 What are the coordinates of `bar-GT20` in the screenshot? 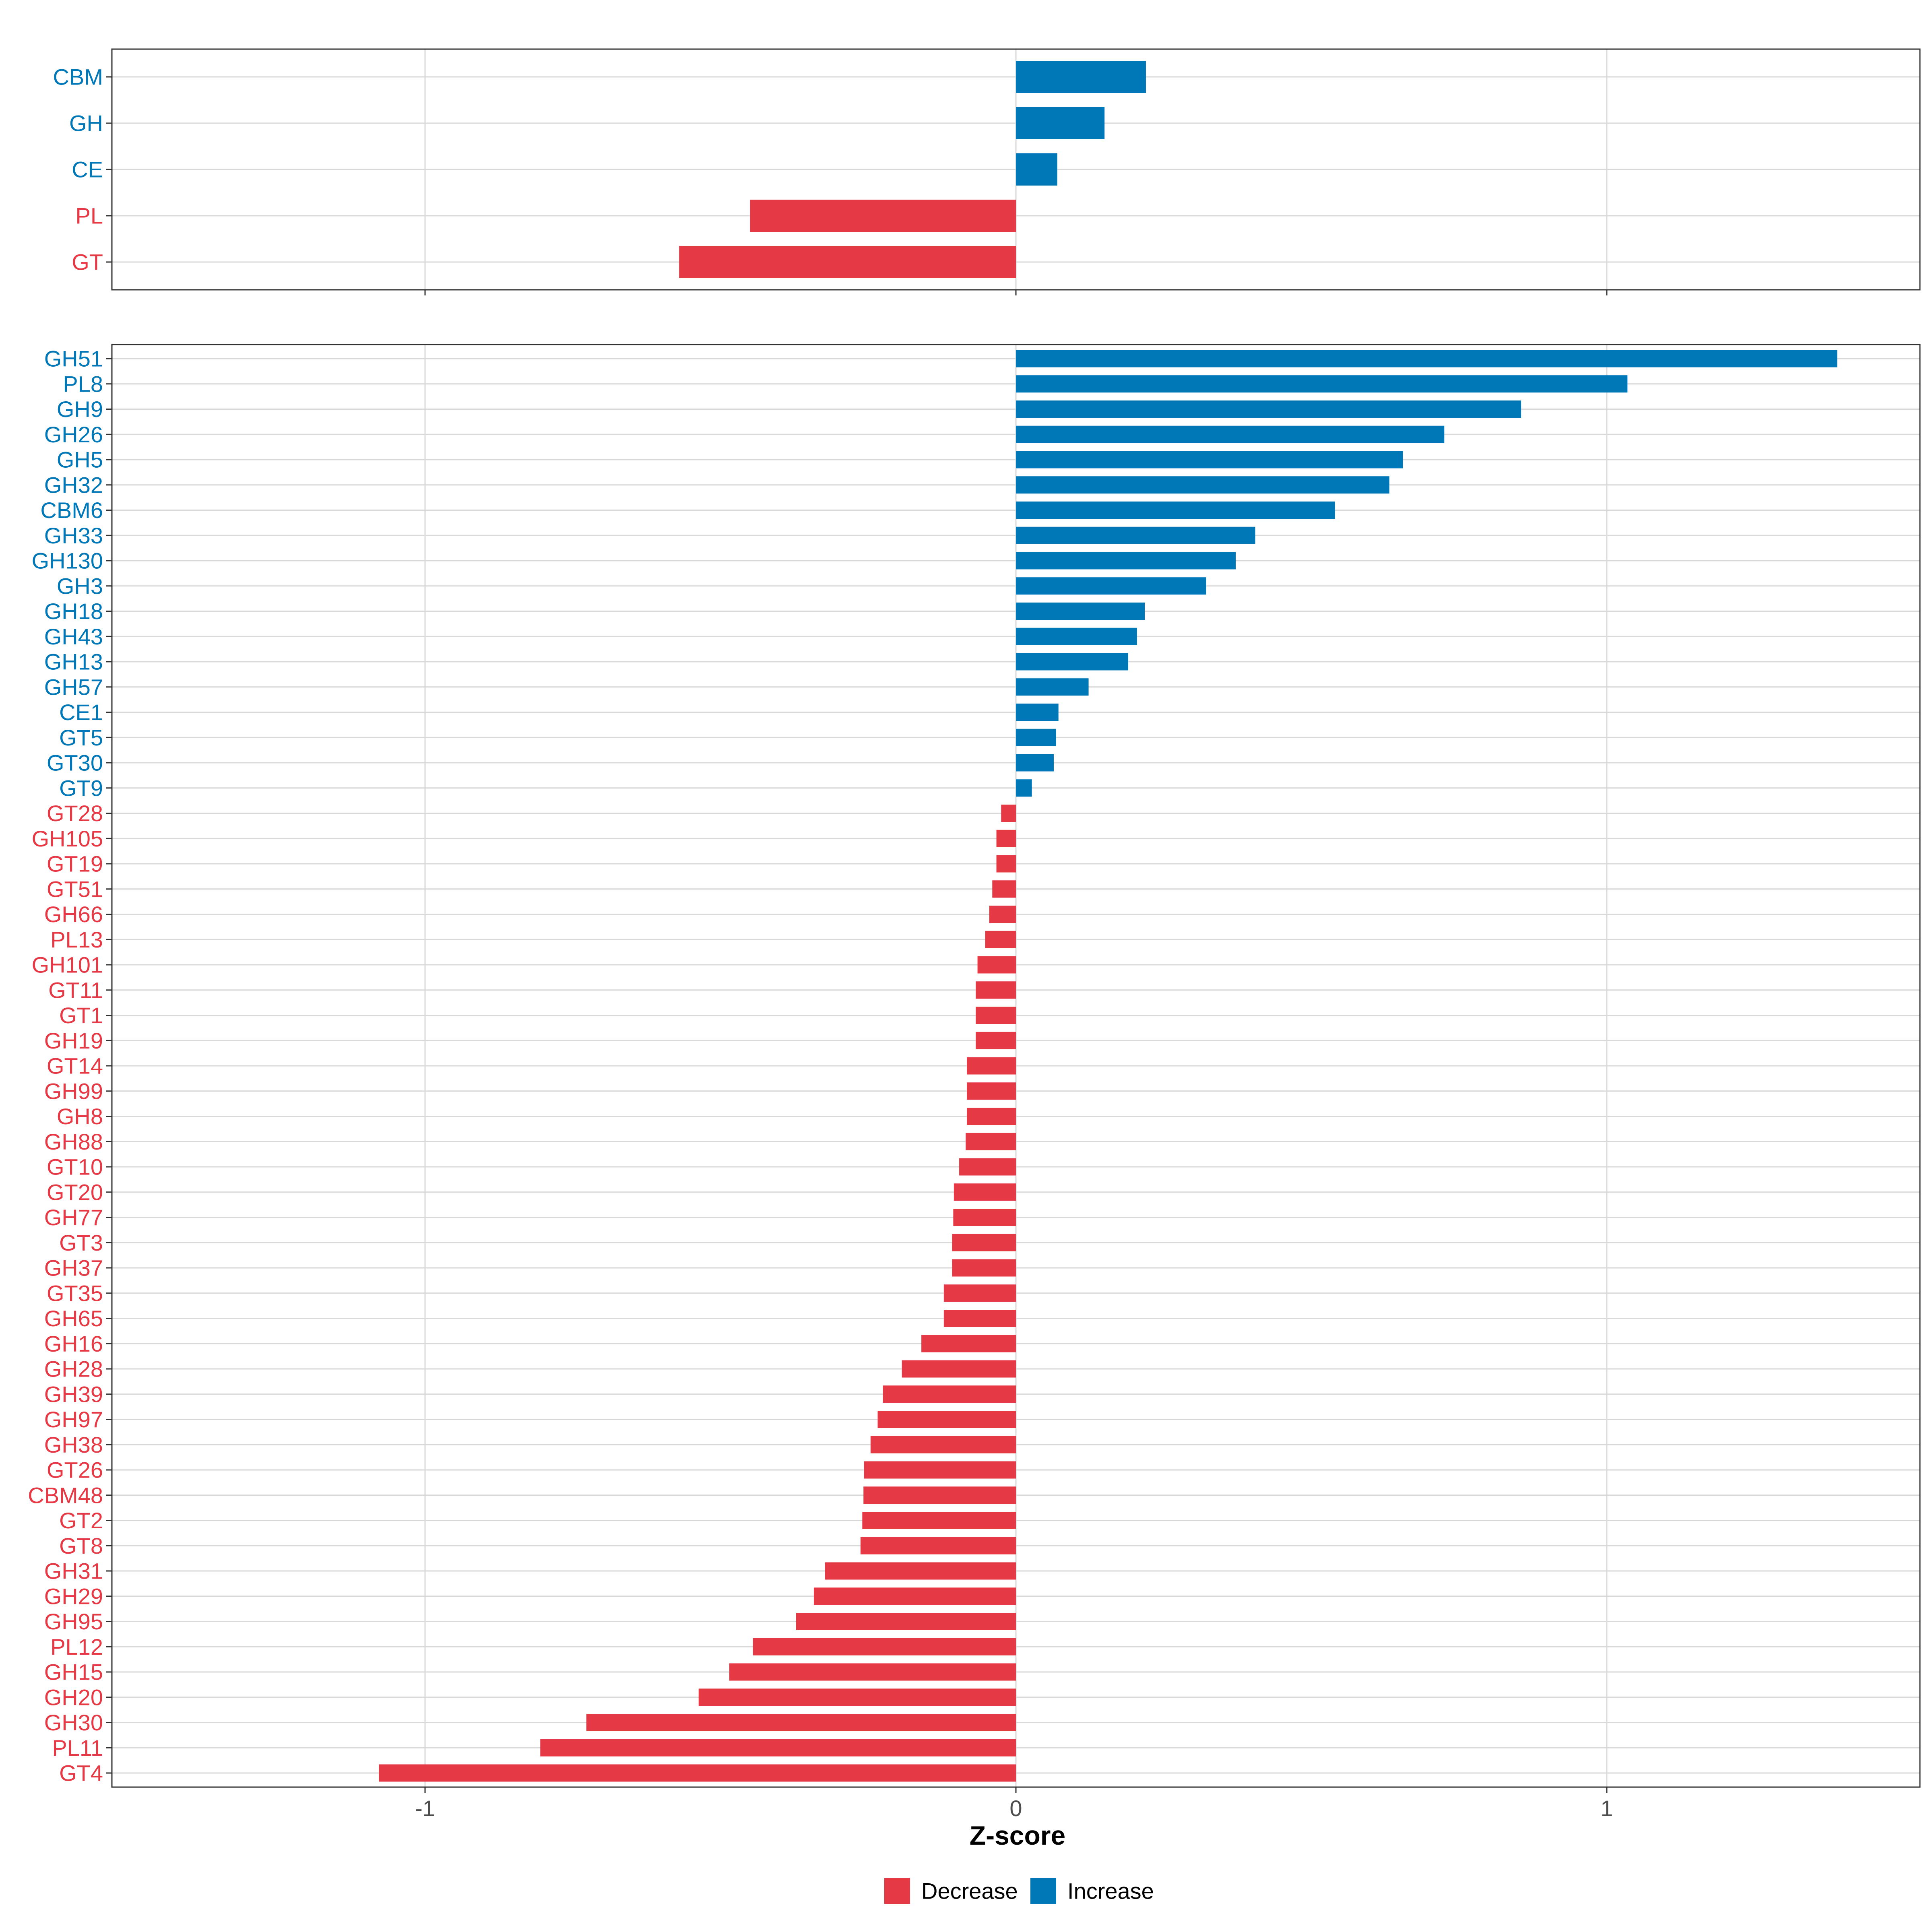 It's located at (985, 1192).